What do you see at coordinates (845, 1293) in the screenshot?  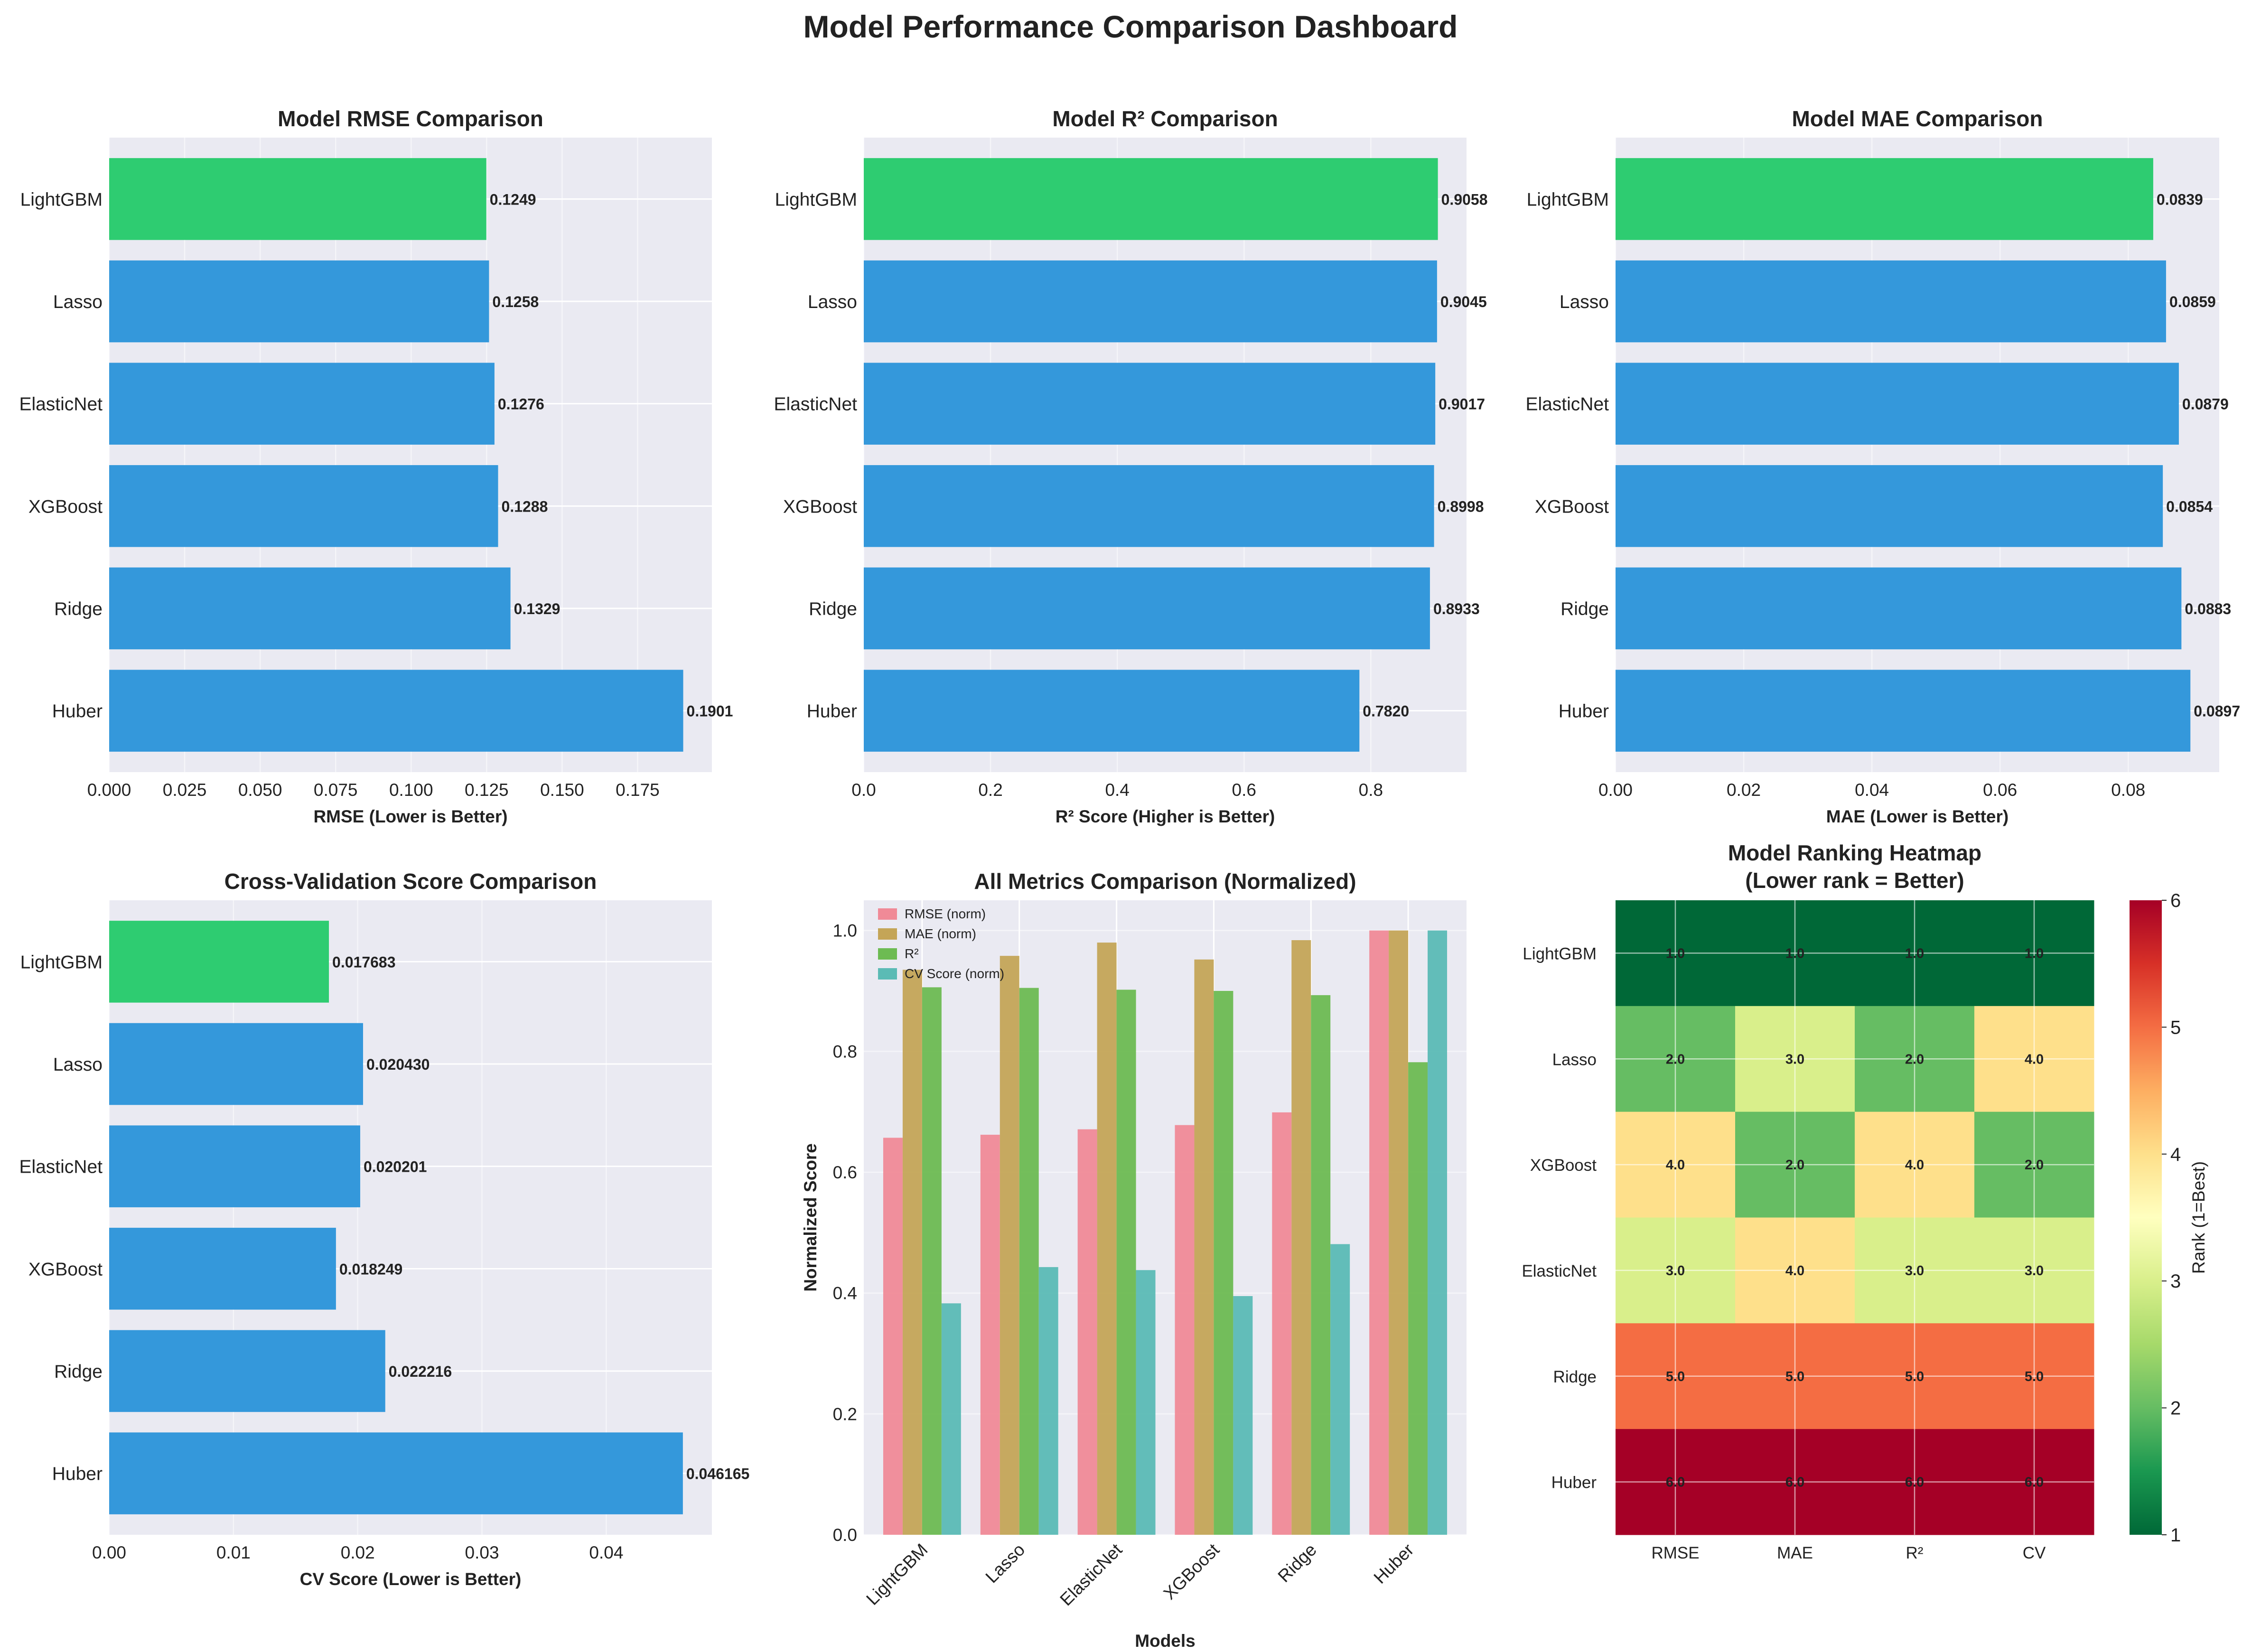 I see `all-ytick-label: 0.4` at bounding box center [845, 1293].